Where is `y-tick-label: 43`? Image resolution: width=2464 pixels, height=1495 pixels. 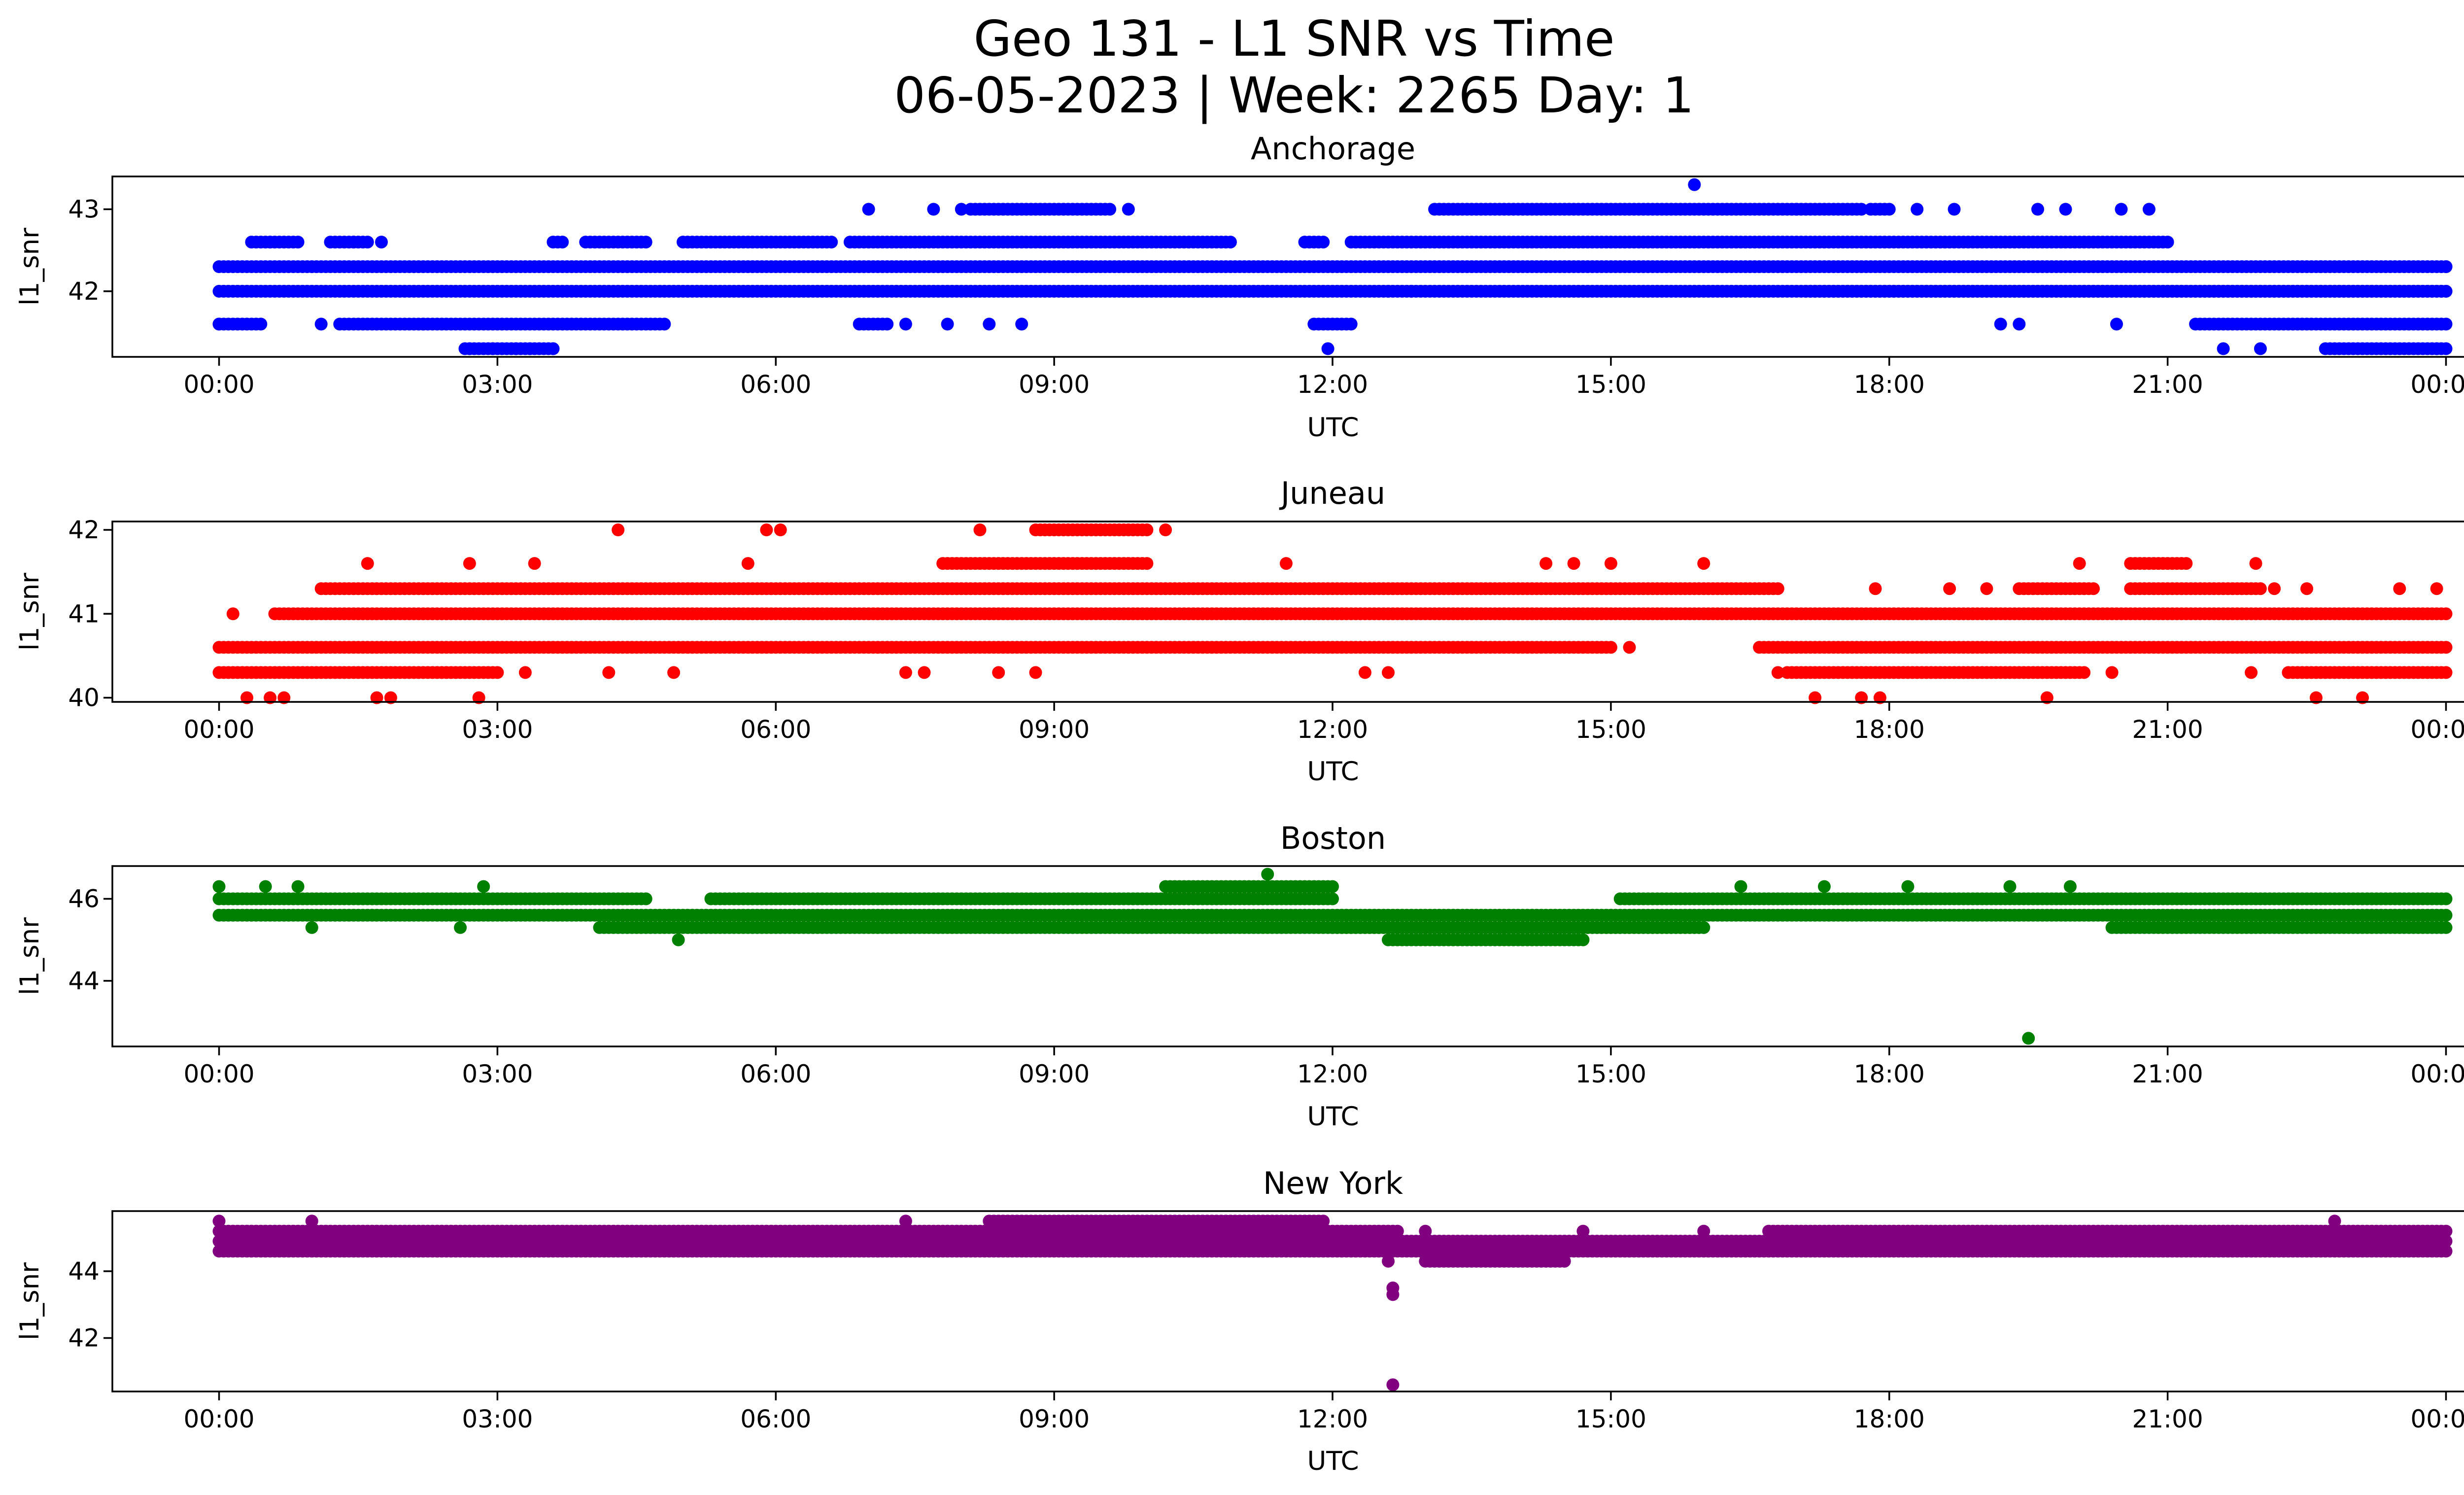
y-tick-label: 43 is located at coordinates (84, 209).